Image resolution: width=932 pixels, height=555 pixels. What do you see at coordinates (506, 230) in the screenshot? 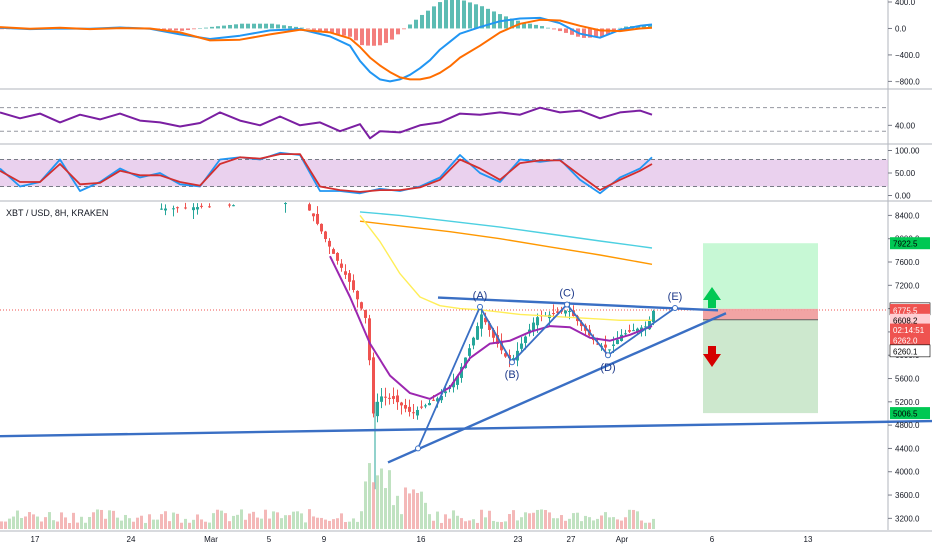
I see `ema-long-cyan` at bounding box center [506, 230].